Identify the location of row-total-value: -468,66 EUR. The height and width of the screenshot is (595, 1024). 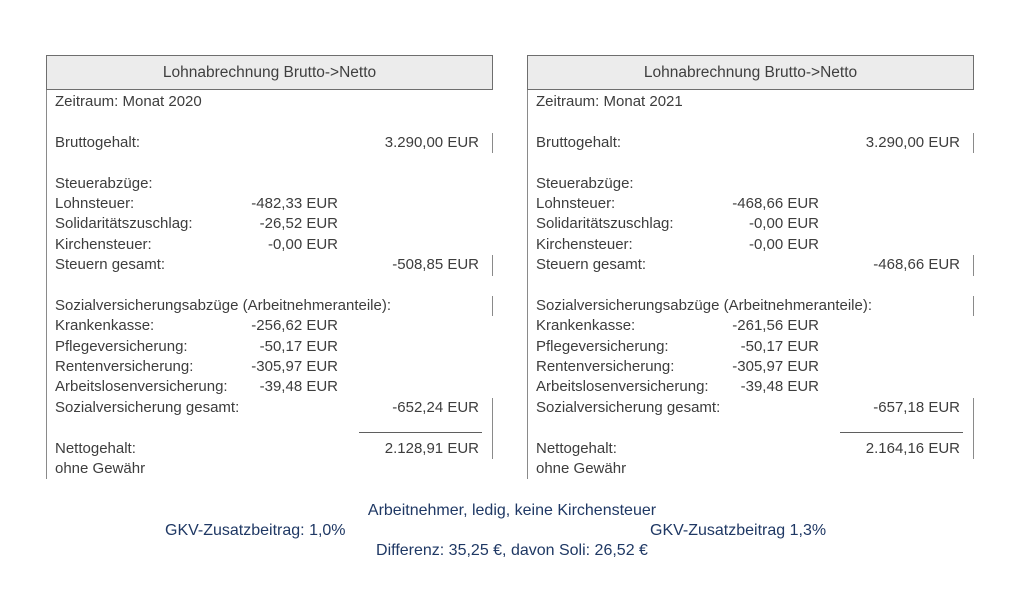
(916, 265).